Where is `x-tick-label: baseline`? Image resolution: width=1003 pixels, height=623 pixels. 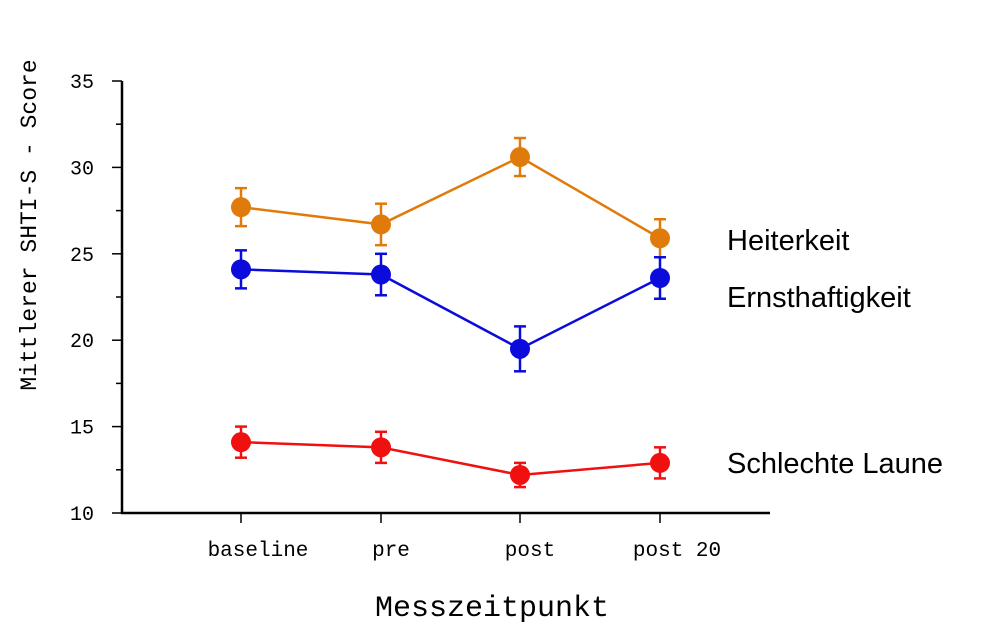
x-tick-label: baseline is located at coordinates (258, 551).